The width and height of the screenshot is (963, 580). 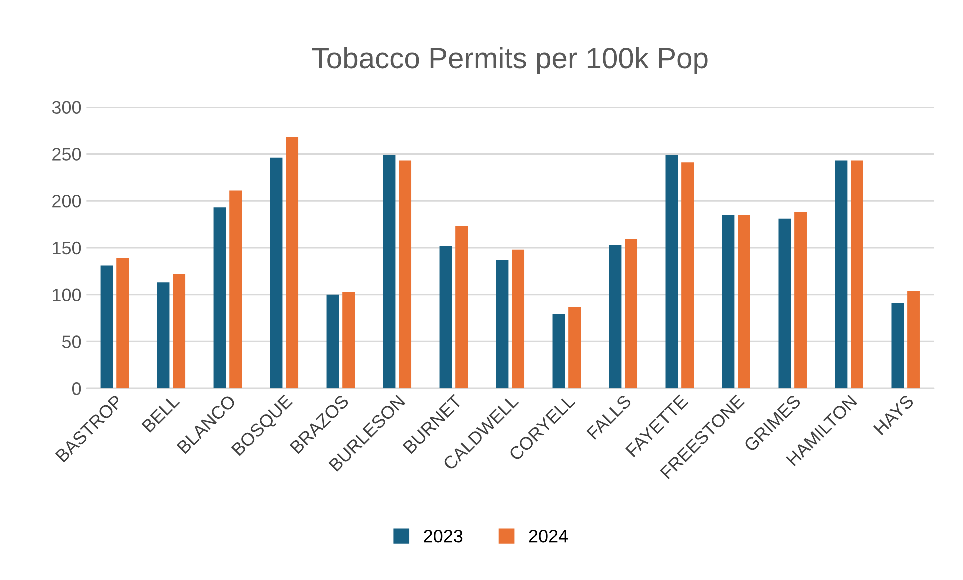 I want to click on chart-title: Tobacco Permits per 100k Pop, so click(x=510, y=60).